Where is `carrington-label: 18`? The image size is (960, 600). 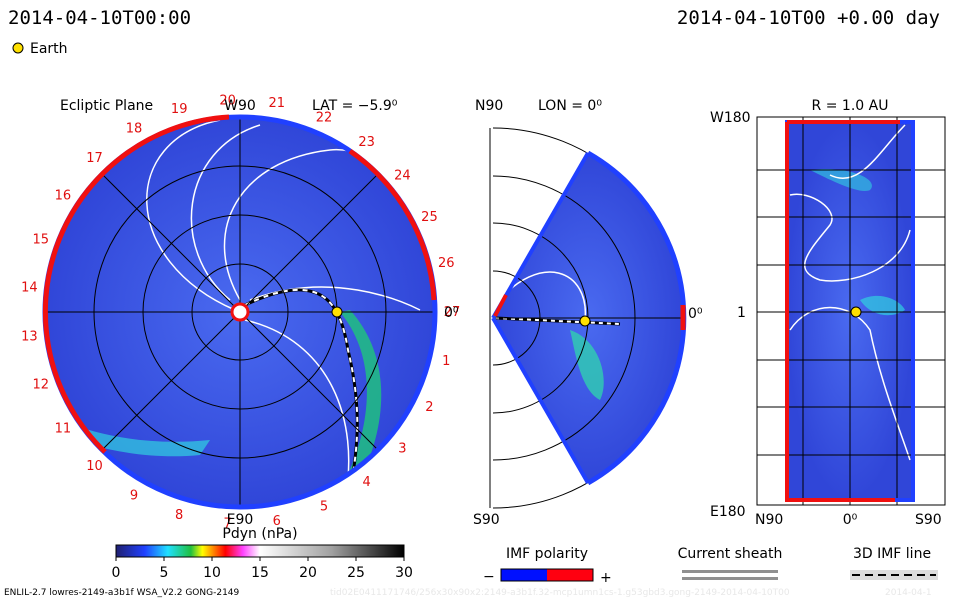 carrington-label: 18 is located at coordinates (134, 128).